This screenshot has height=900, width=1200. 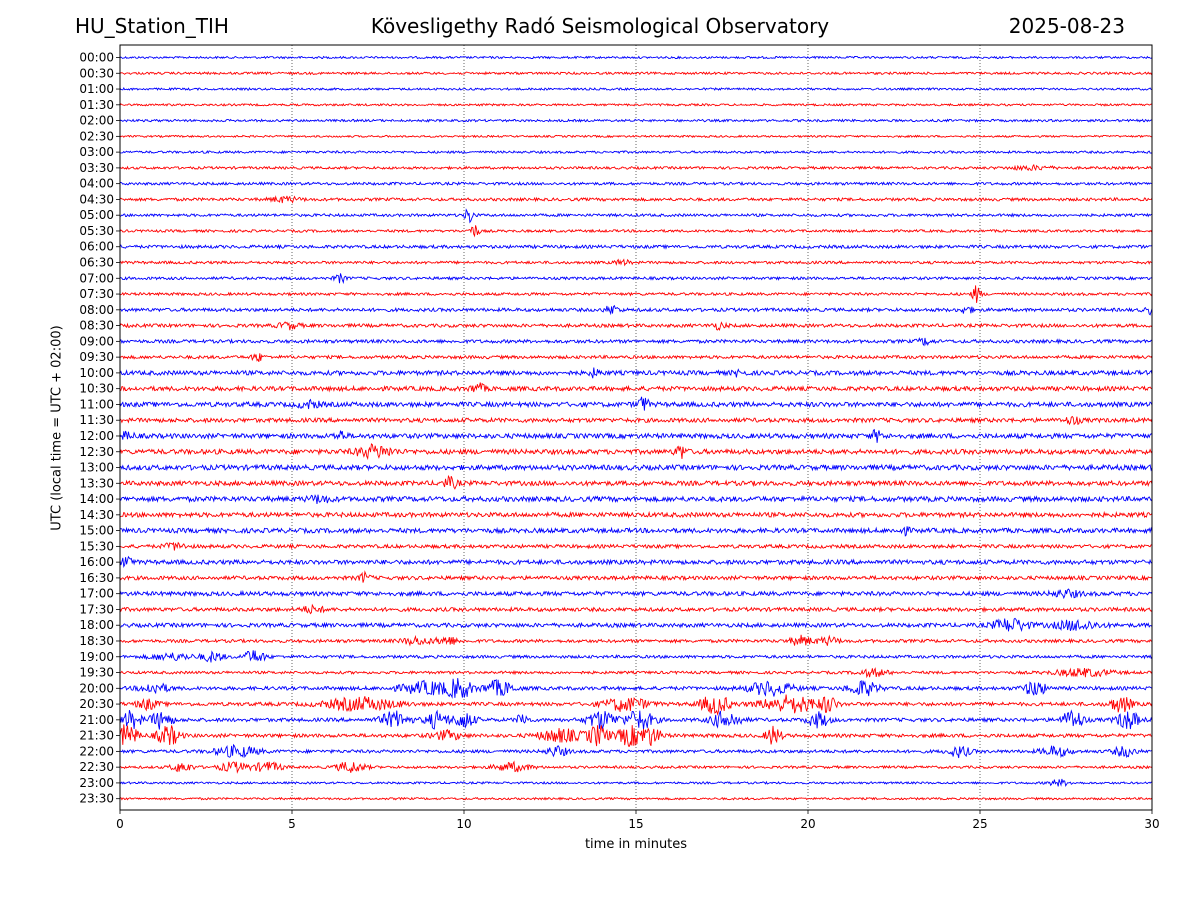 What do you see at coordinates (96, 326) in the screenshot?
I see `y-tick-label: 08:30` at bounding box center [96, 326].